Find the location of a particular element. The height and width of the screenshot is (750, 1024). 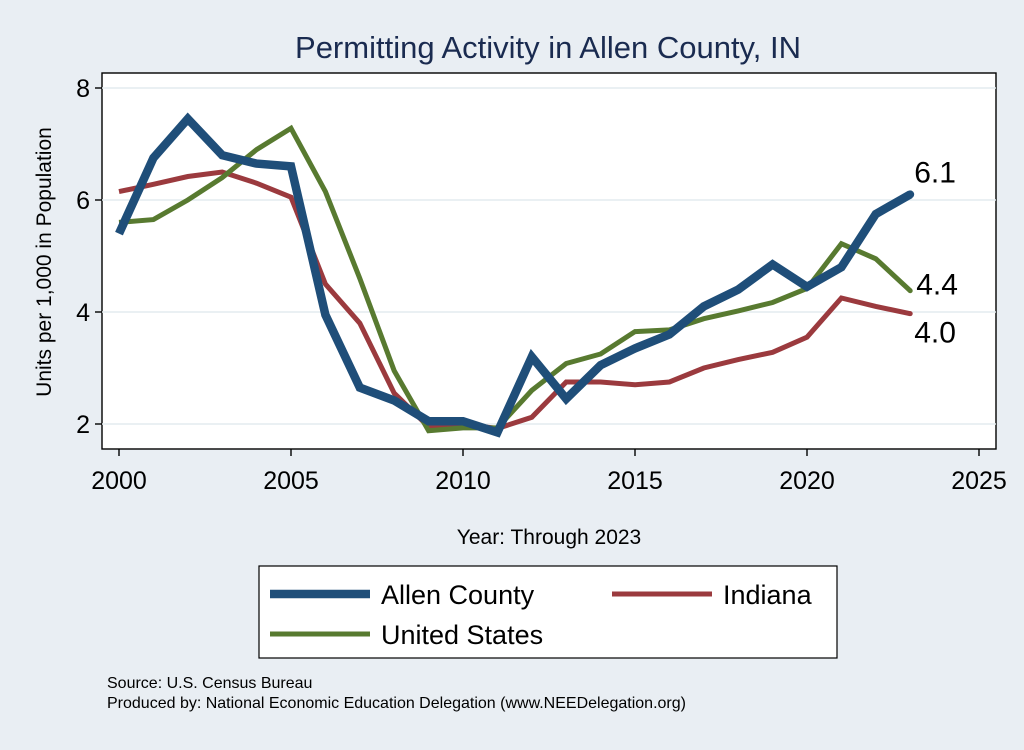

y-axis-label: Units per 1,000 in Population is located at coordinates (44, 262).